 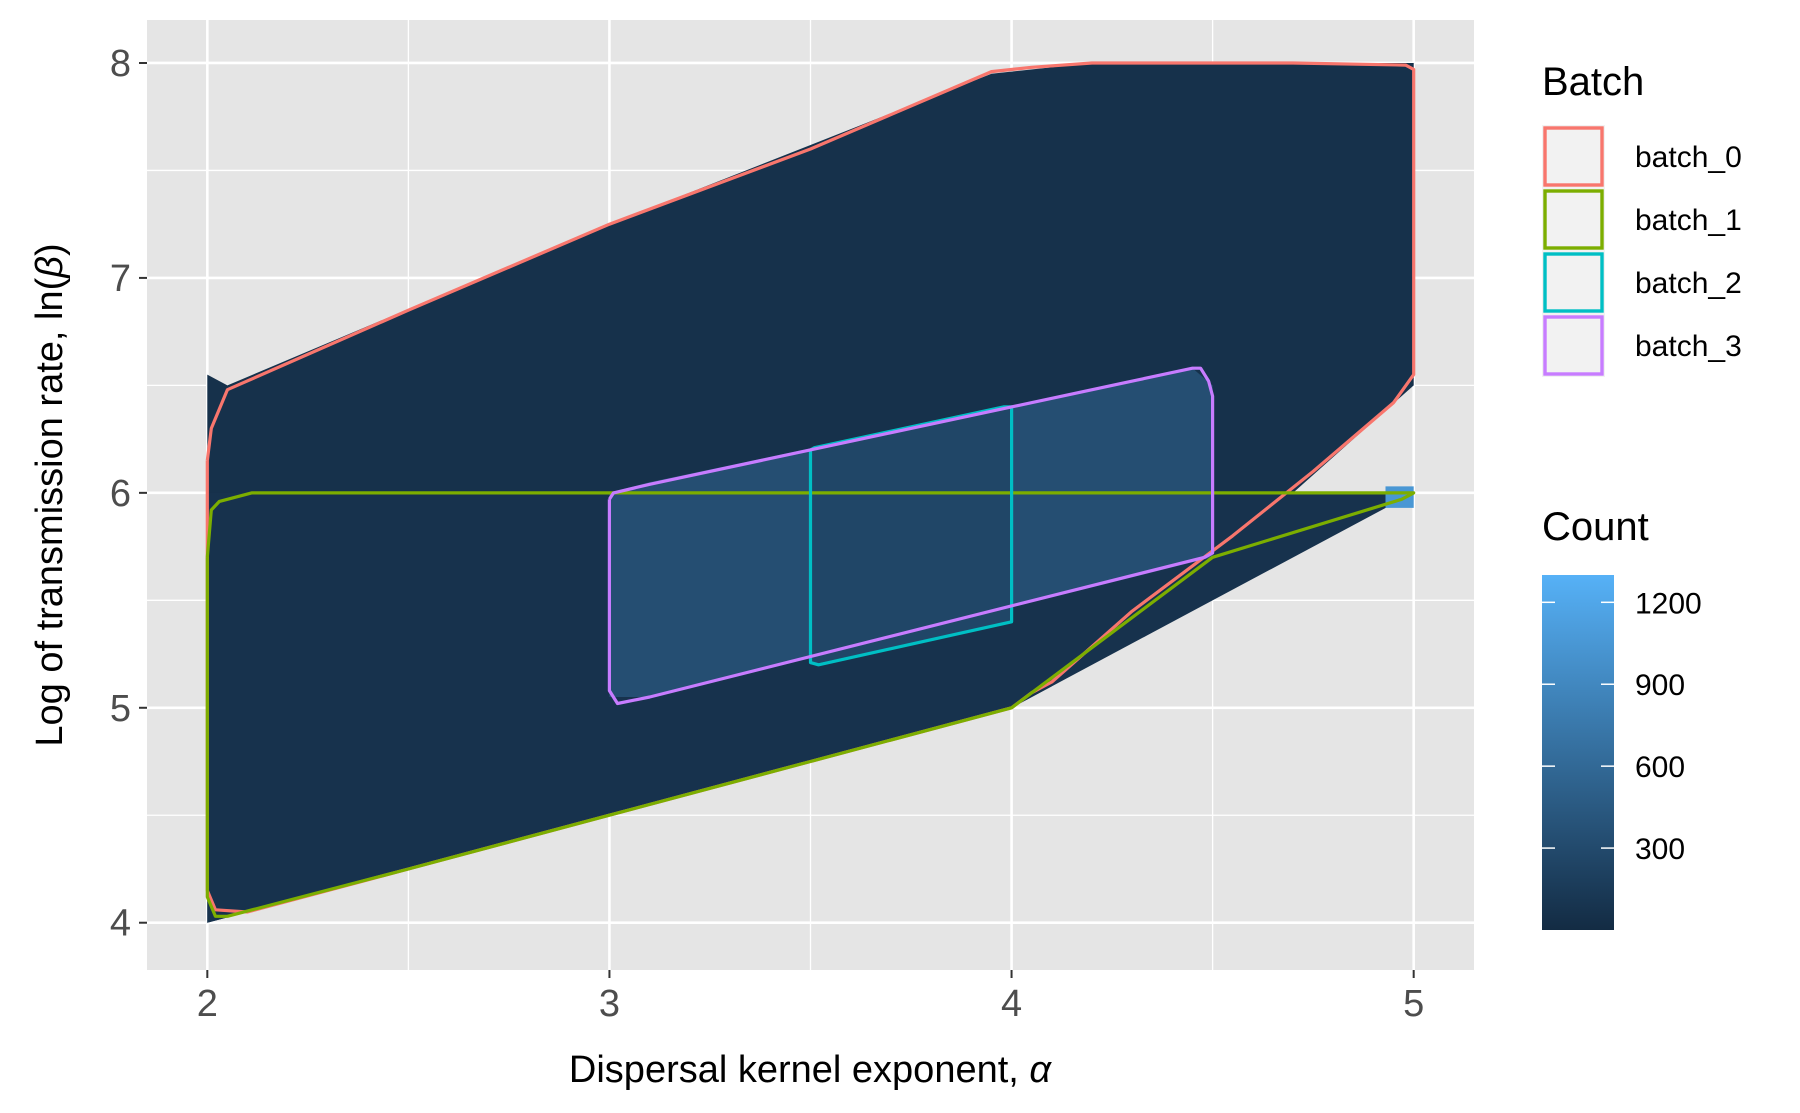 What do you see at coordinates (1622, 717) in the screenshot?
I see `count-legend: Count 300 600 900 1200` at bounding box center [1622, 717].